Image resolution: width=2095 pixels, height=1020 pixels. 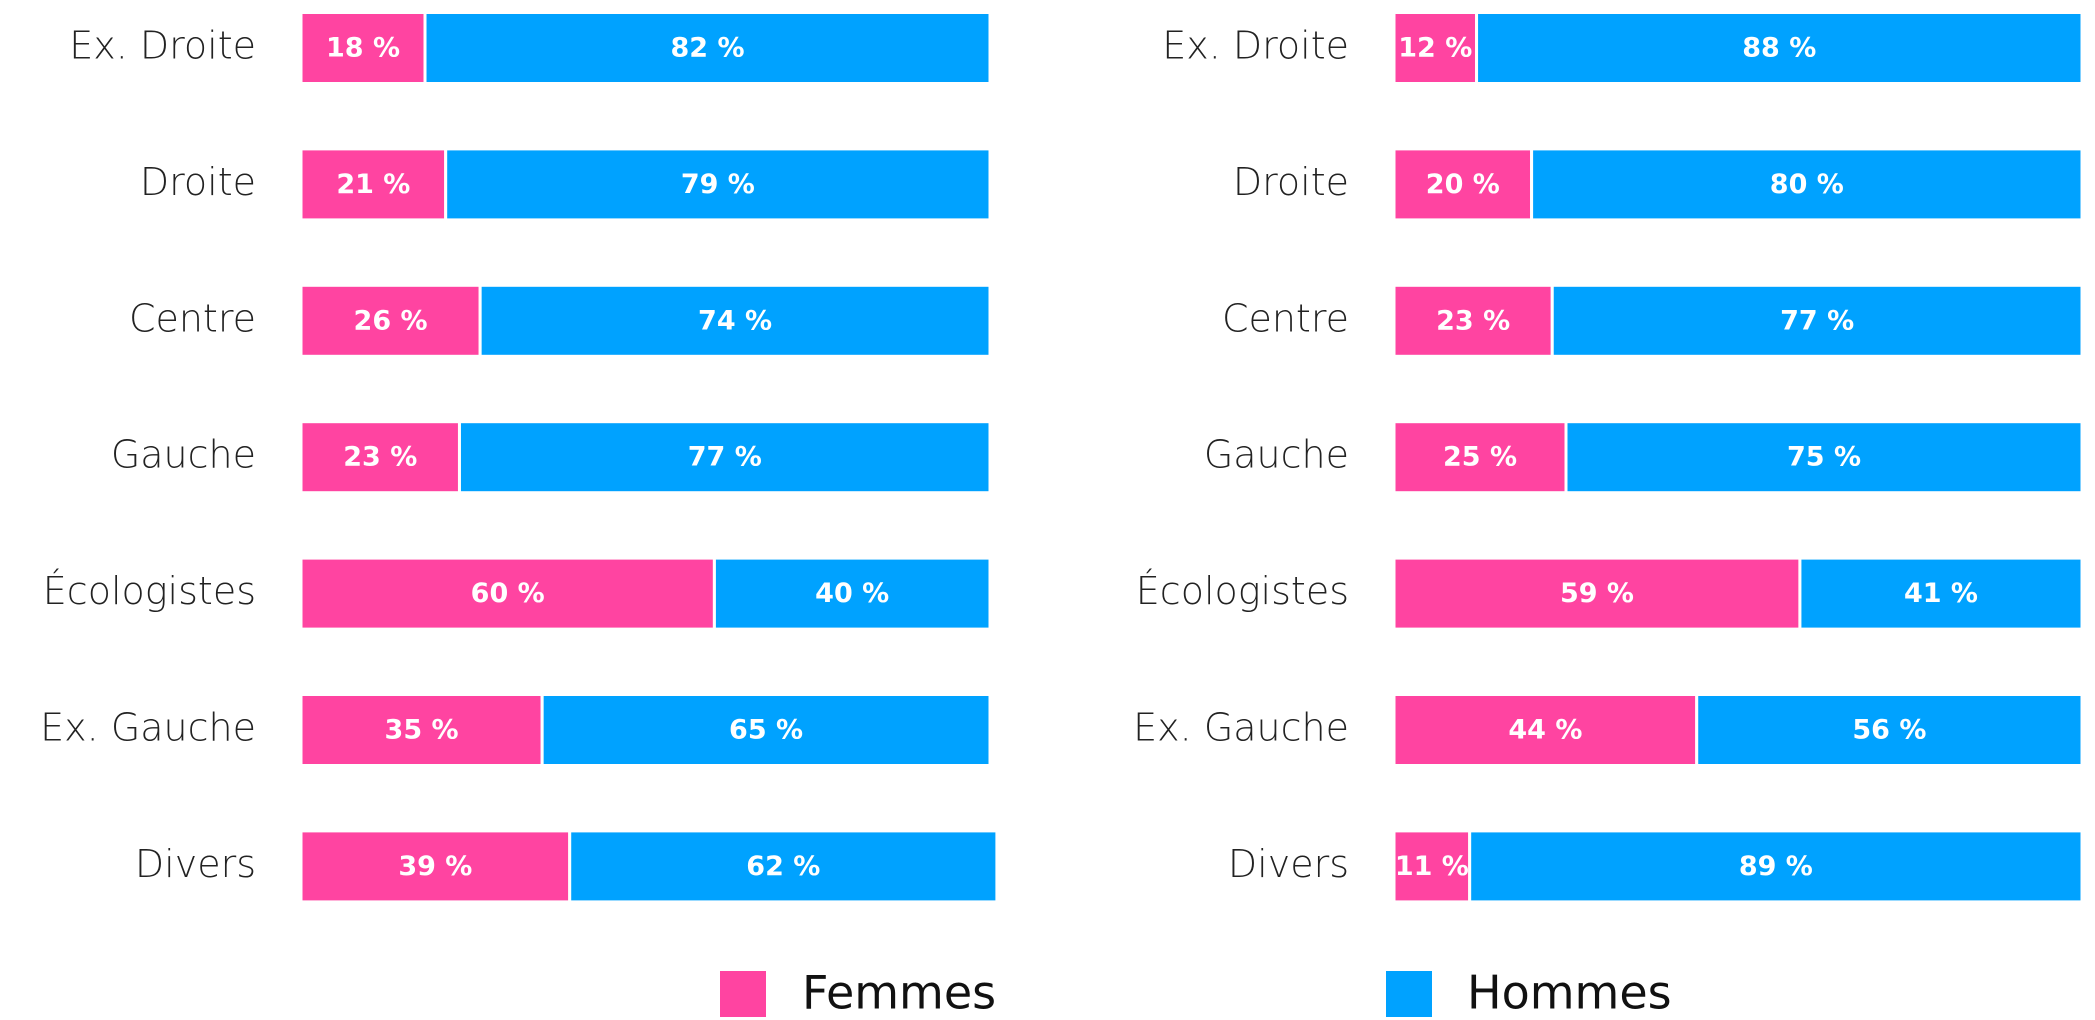 I want to click on value-label: 59 %, so click(x=1597, y=593).